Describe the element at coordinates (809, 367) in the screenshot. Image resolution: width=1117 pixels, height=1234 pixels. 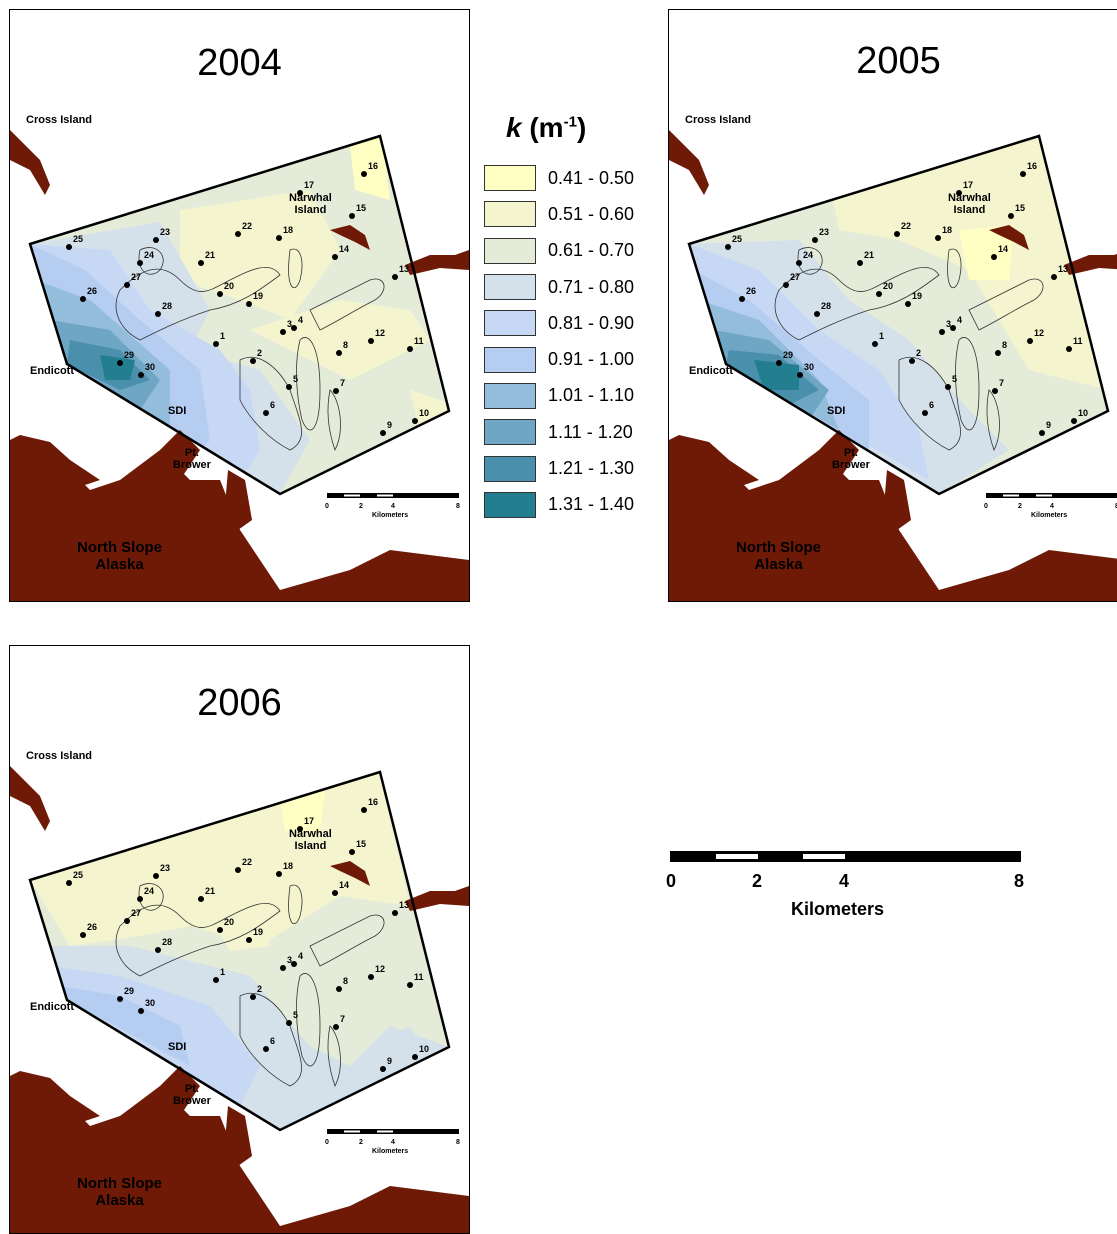
I see `station-label: 30` at that location.